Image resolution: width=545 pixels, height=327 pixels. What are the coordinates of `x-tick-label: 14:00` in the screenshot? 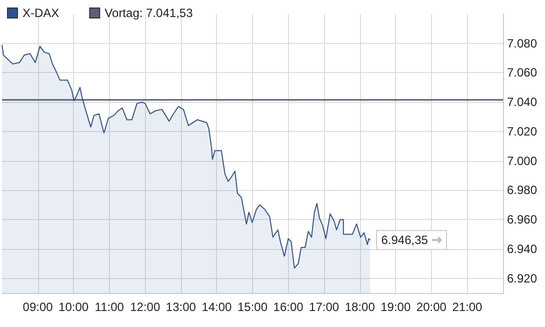 It's located at (217, 307).